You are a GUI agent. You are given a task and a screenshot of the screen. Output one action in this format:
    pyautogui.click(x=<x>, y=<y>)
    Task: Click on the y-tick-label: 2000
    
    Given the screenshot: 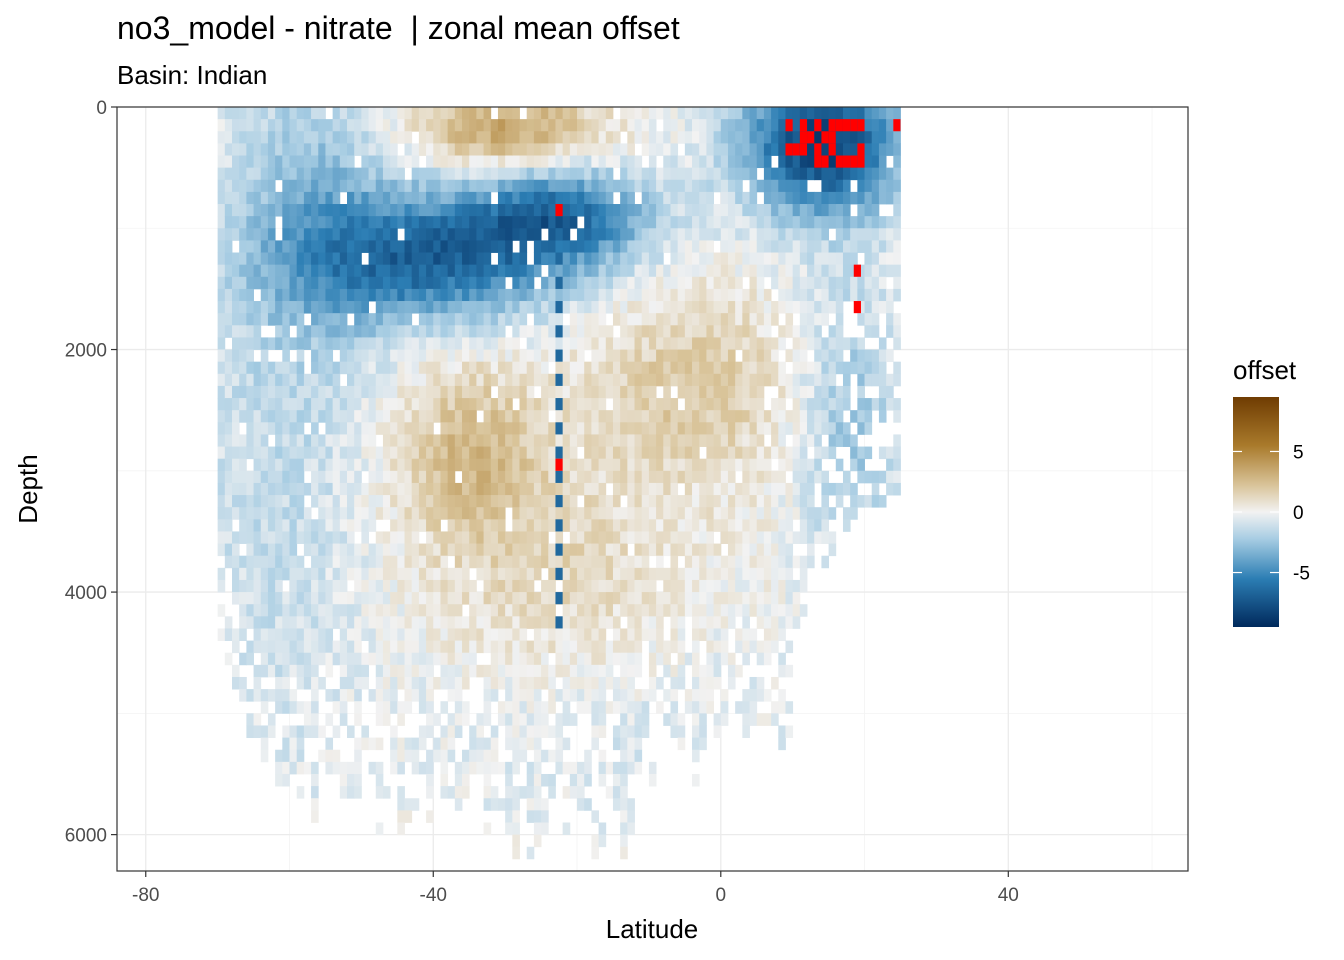 What is the action you would take?
    pyautogui.click(x=86, y=351)
    